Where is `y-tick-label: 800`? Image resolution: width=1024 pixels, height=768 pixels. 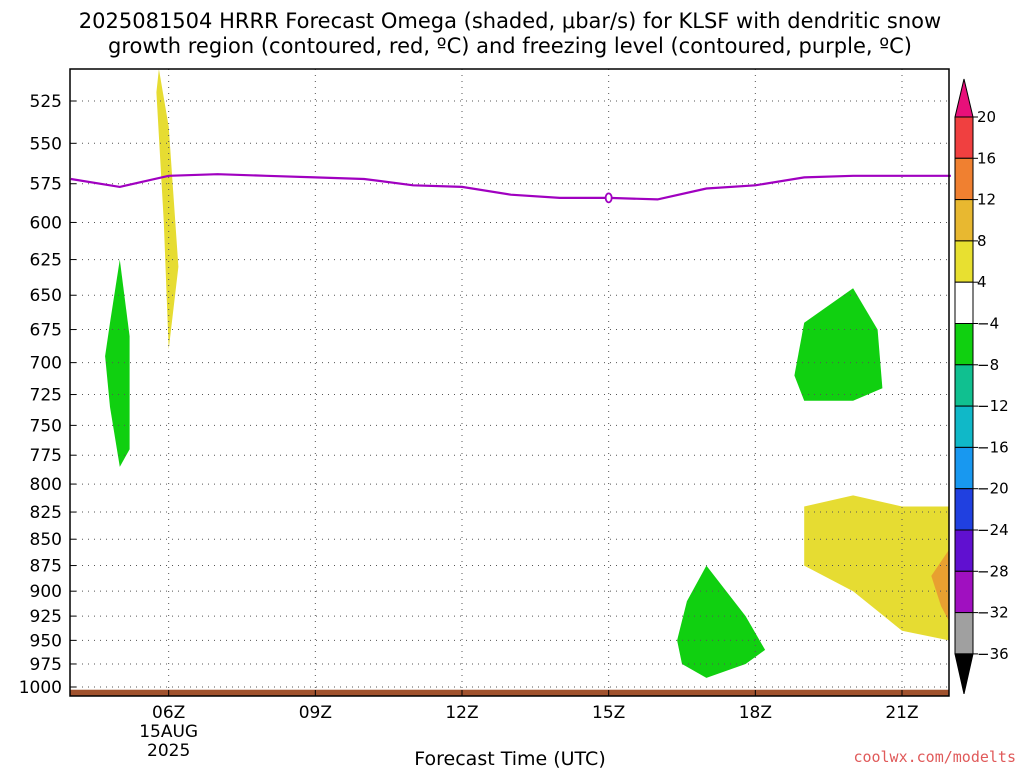 y-tick-label: 800 is located at coordinates (46, 485).